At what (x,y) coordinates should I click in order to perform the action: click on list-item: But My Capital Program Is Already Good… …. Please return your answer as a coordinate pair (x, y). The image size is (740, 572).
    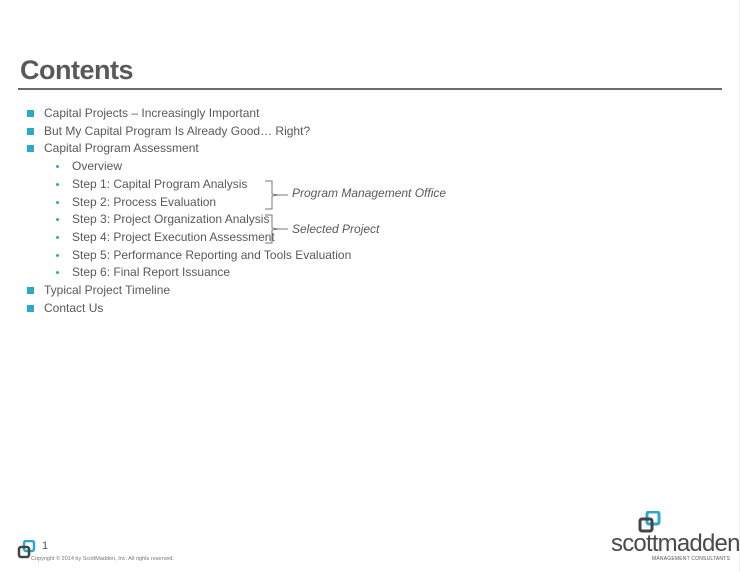
    Looking at the image, I should click on (177, 130).